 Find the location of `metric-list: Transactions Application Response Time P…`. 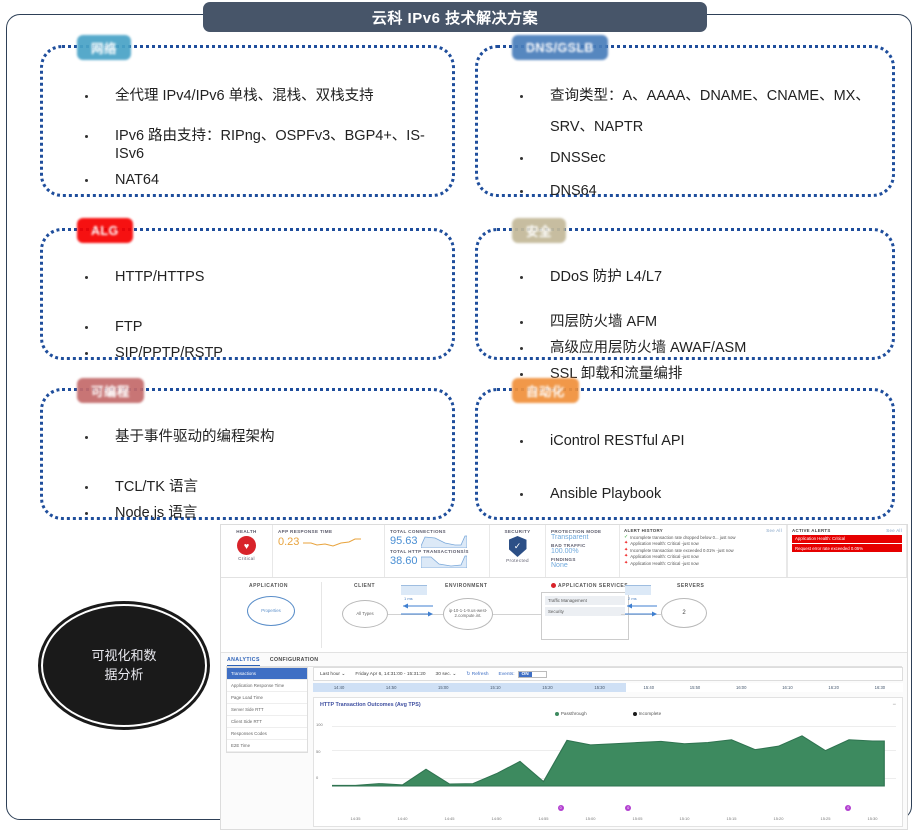

metric-list: Transactions Application Response Time P… is located at coordinates (267, 710).